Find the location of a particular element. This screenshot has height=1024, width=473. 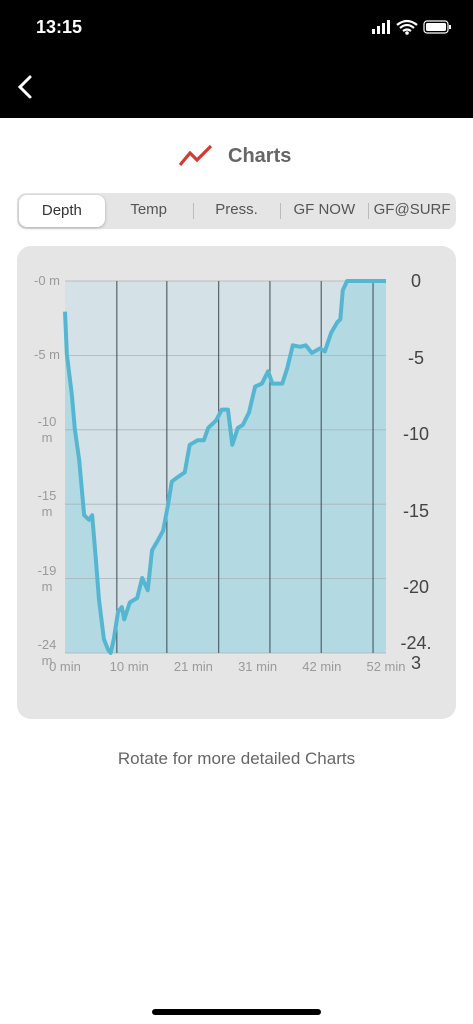

y2-tick-label: -20 is located at coordinates (415, 587).